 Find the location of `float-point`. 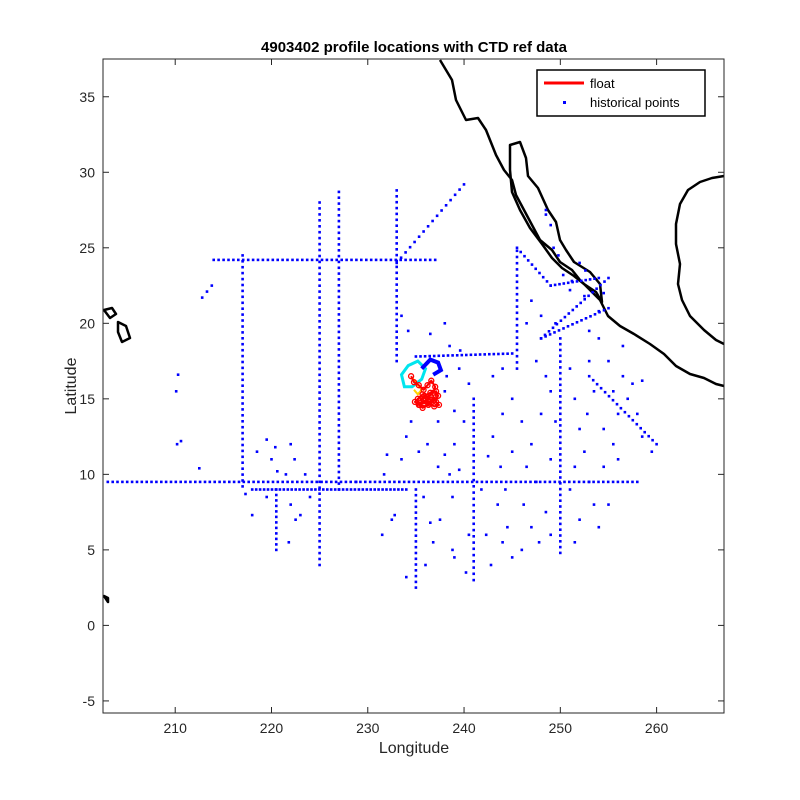

float-point is located at coordinates (427, 385).